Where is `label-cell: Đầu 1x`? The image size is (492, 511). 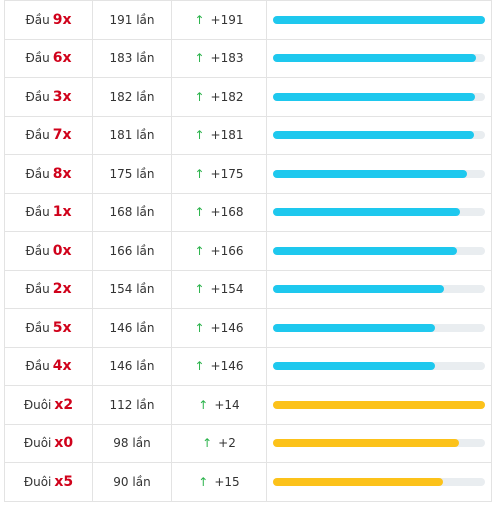 label-cell: Đầu 1x is located at coordinates (48, 212).